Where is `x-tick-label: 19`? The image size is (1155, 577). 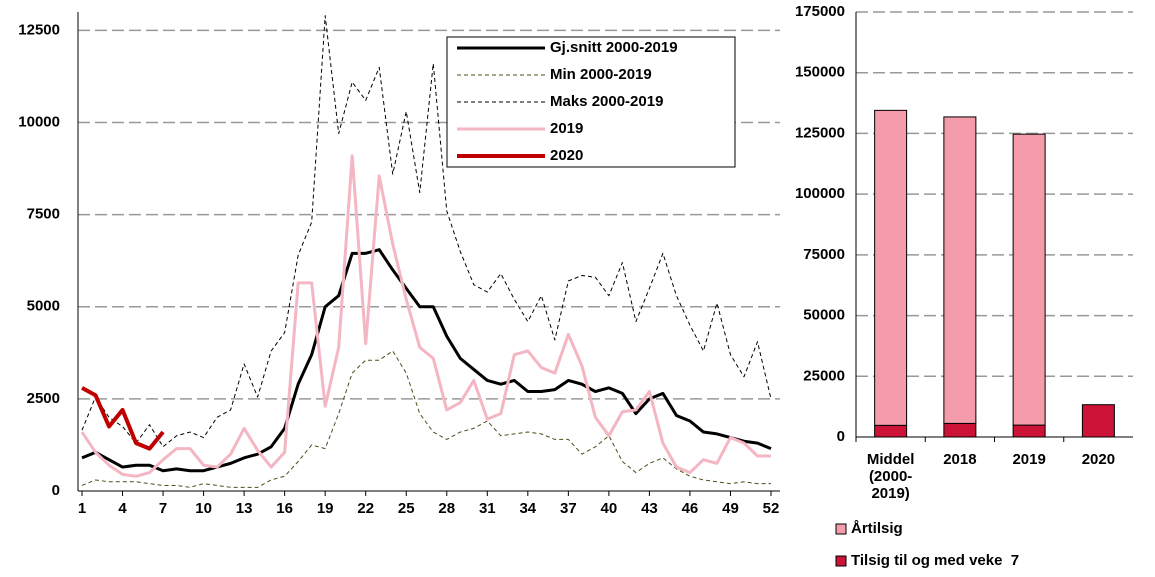
x-tick-label: 19 is located at coordinates (325, 508).